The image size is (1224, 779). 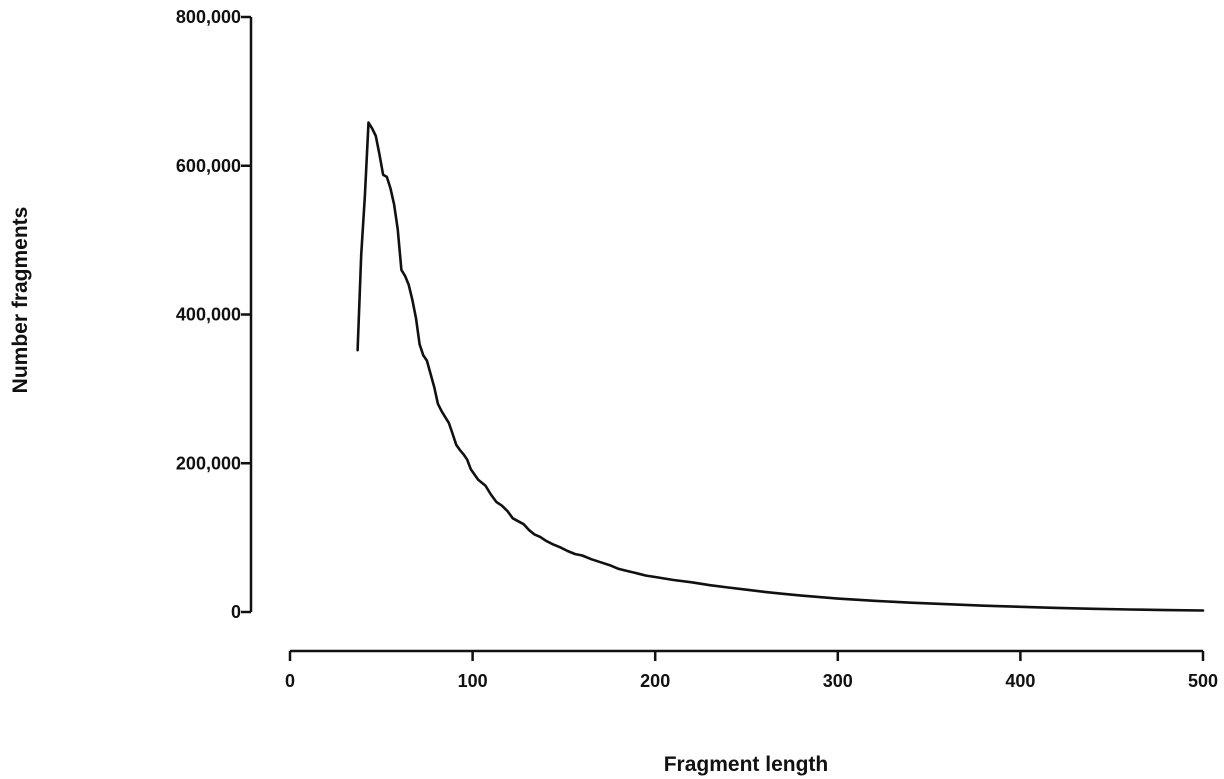 I want to click on y-tick-label: 800,000, so click(x=208, y=17).